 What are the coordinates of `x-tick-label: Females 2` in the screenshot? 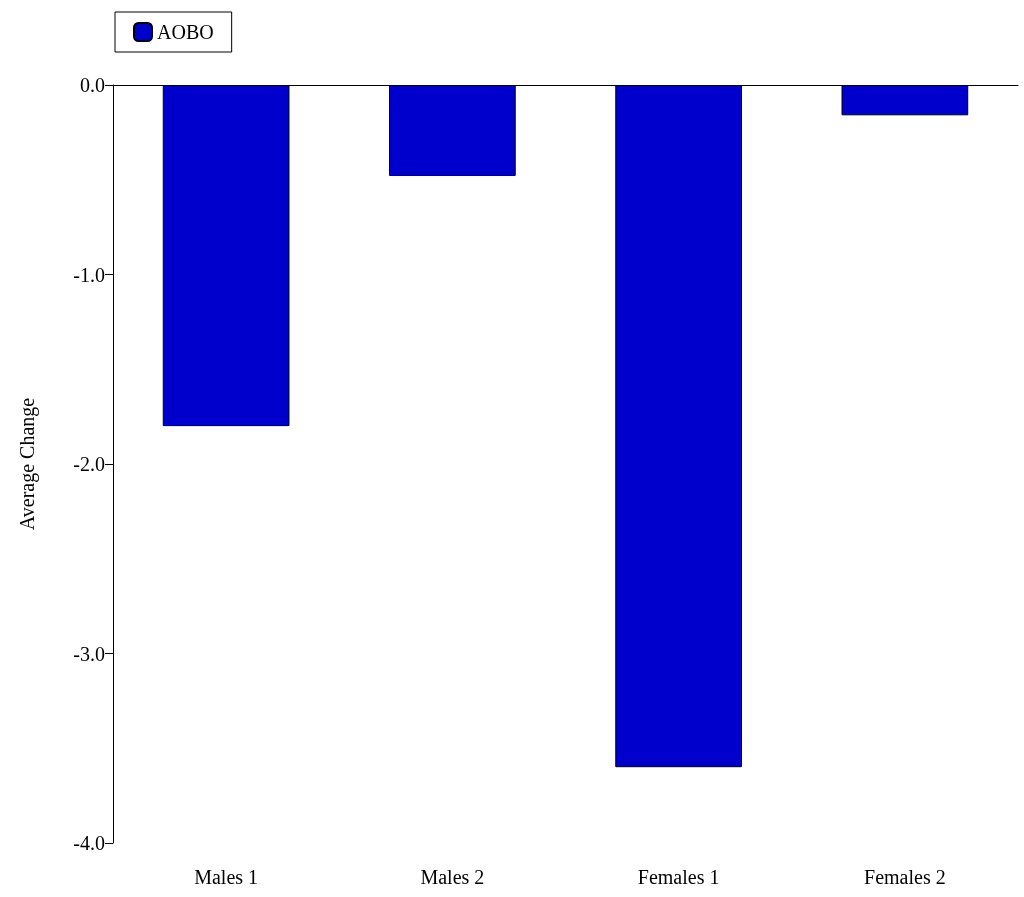 It's located at (905, 877).